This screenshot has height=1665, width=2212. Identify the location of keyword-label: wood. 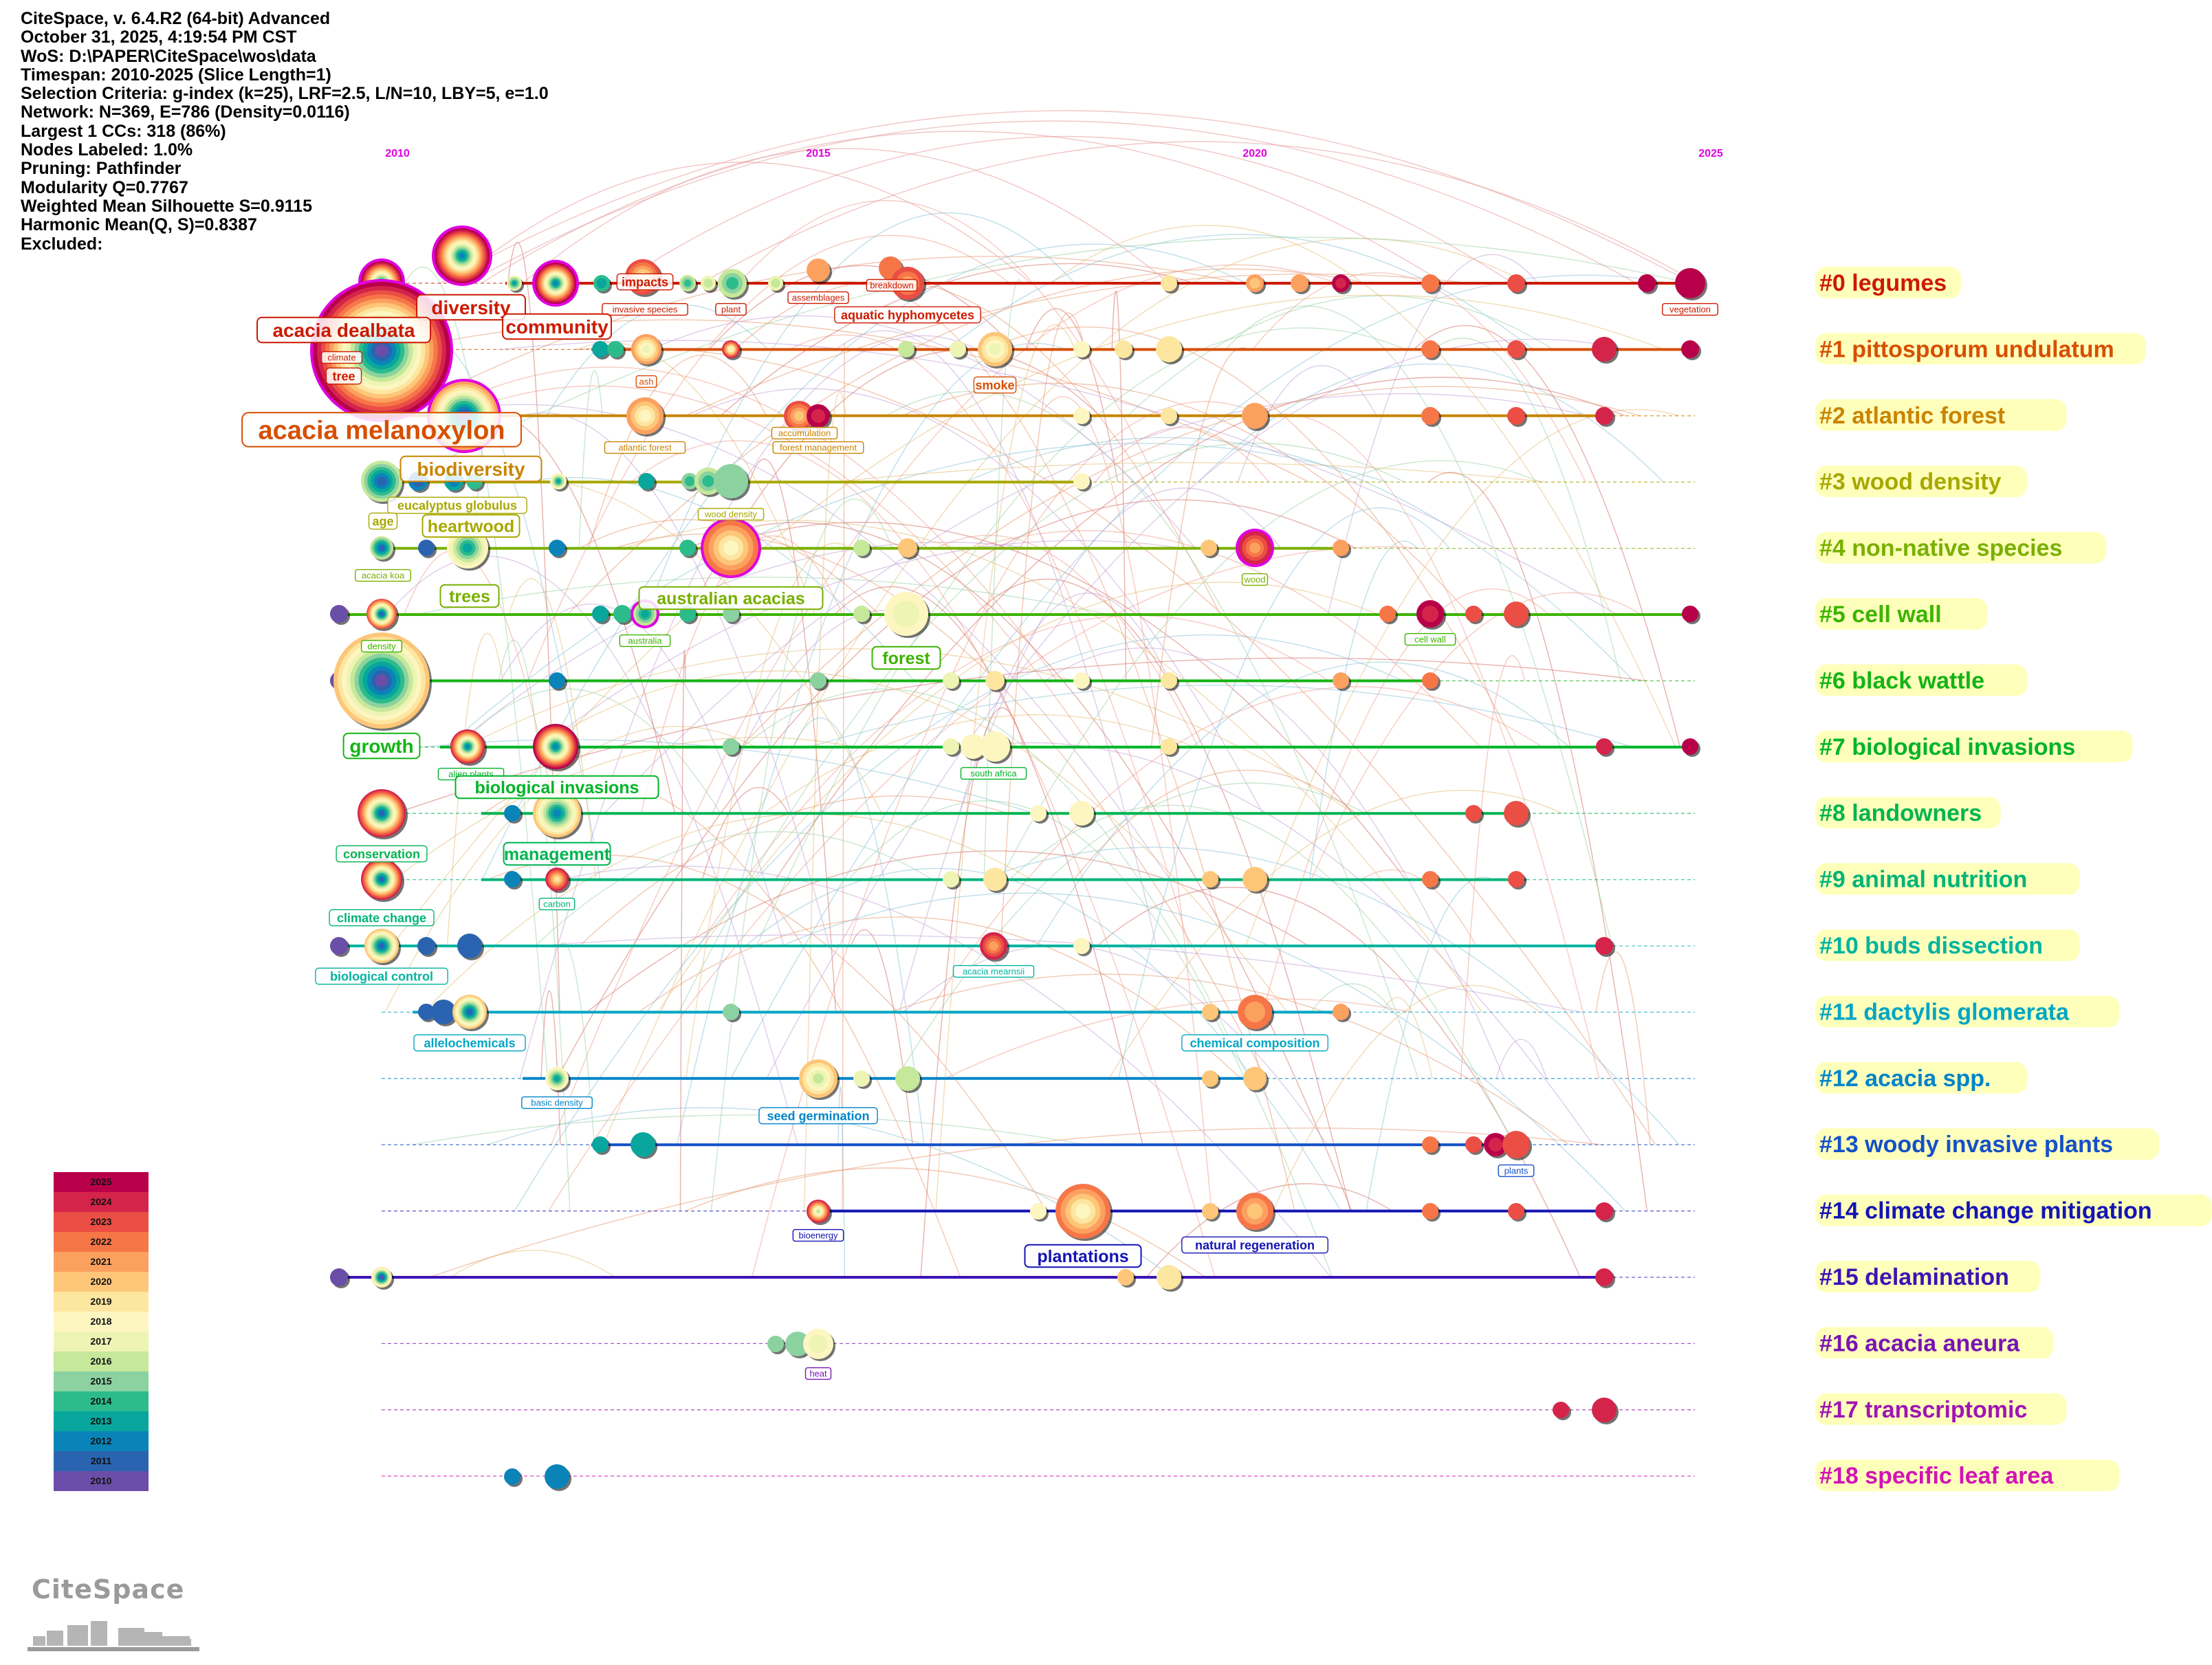
(1255, 579).